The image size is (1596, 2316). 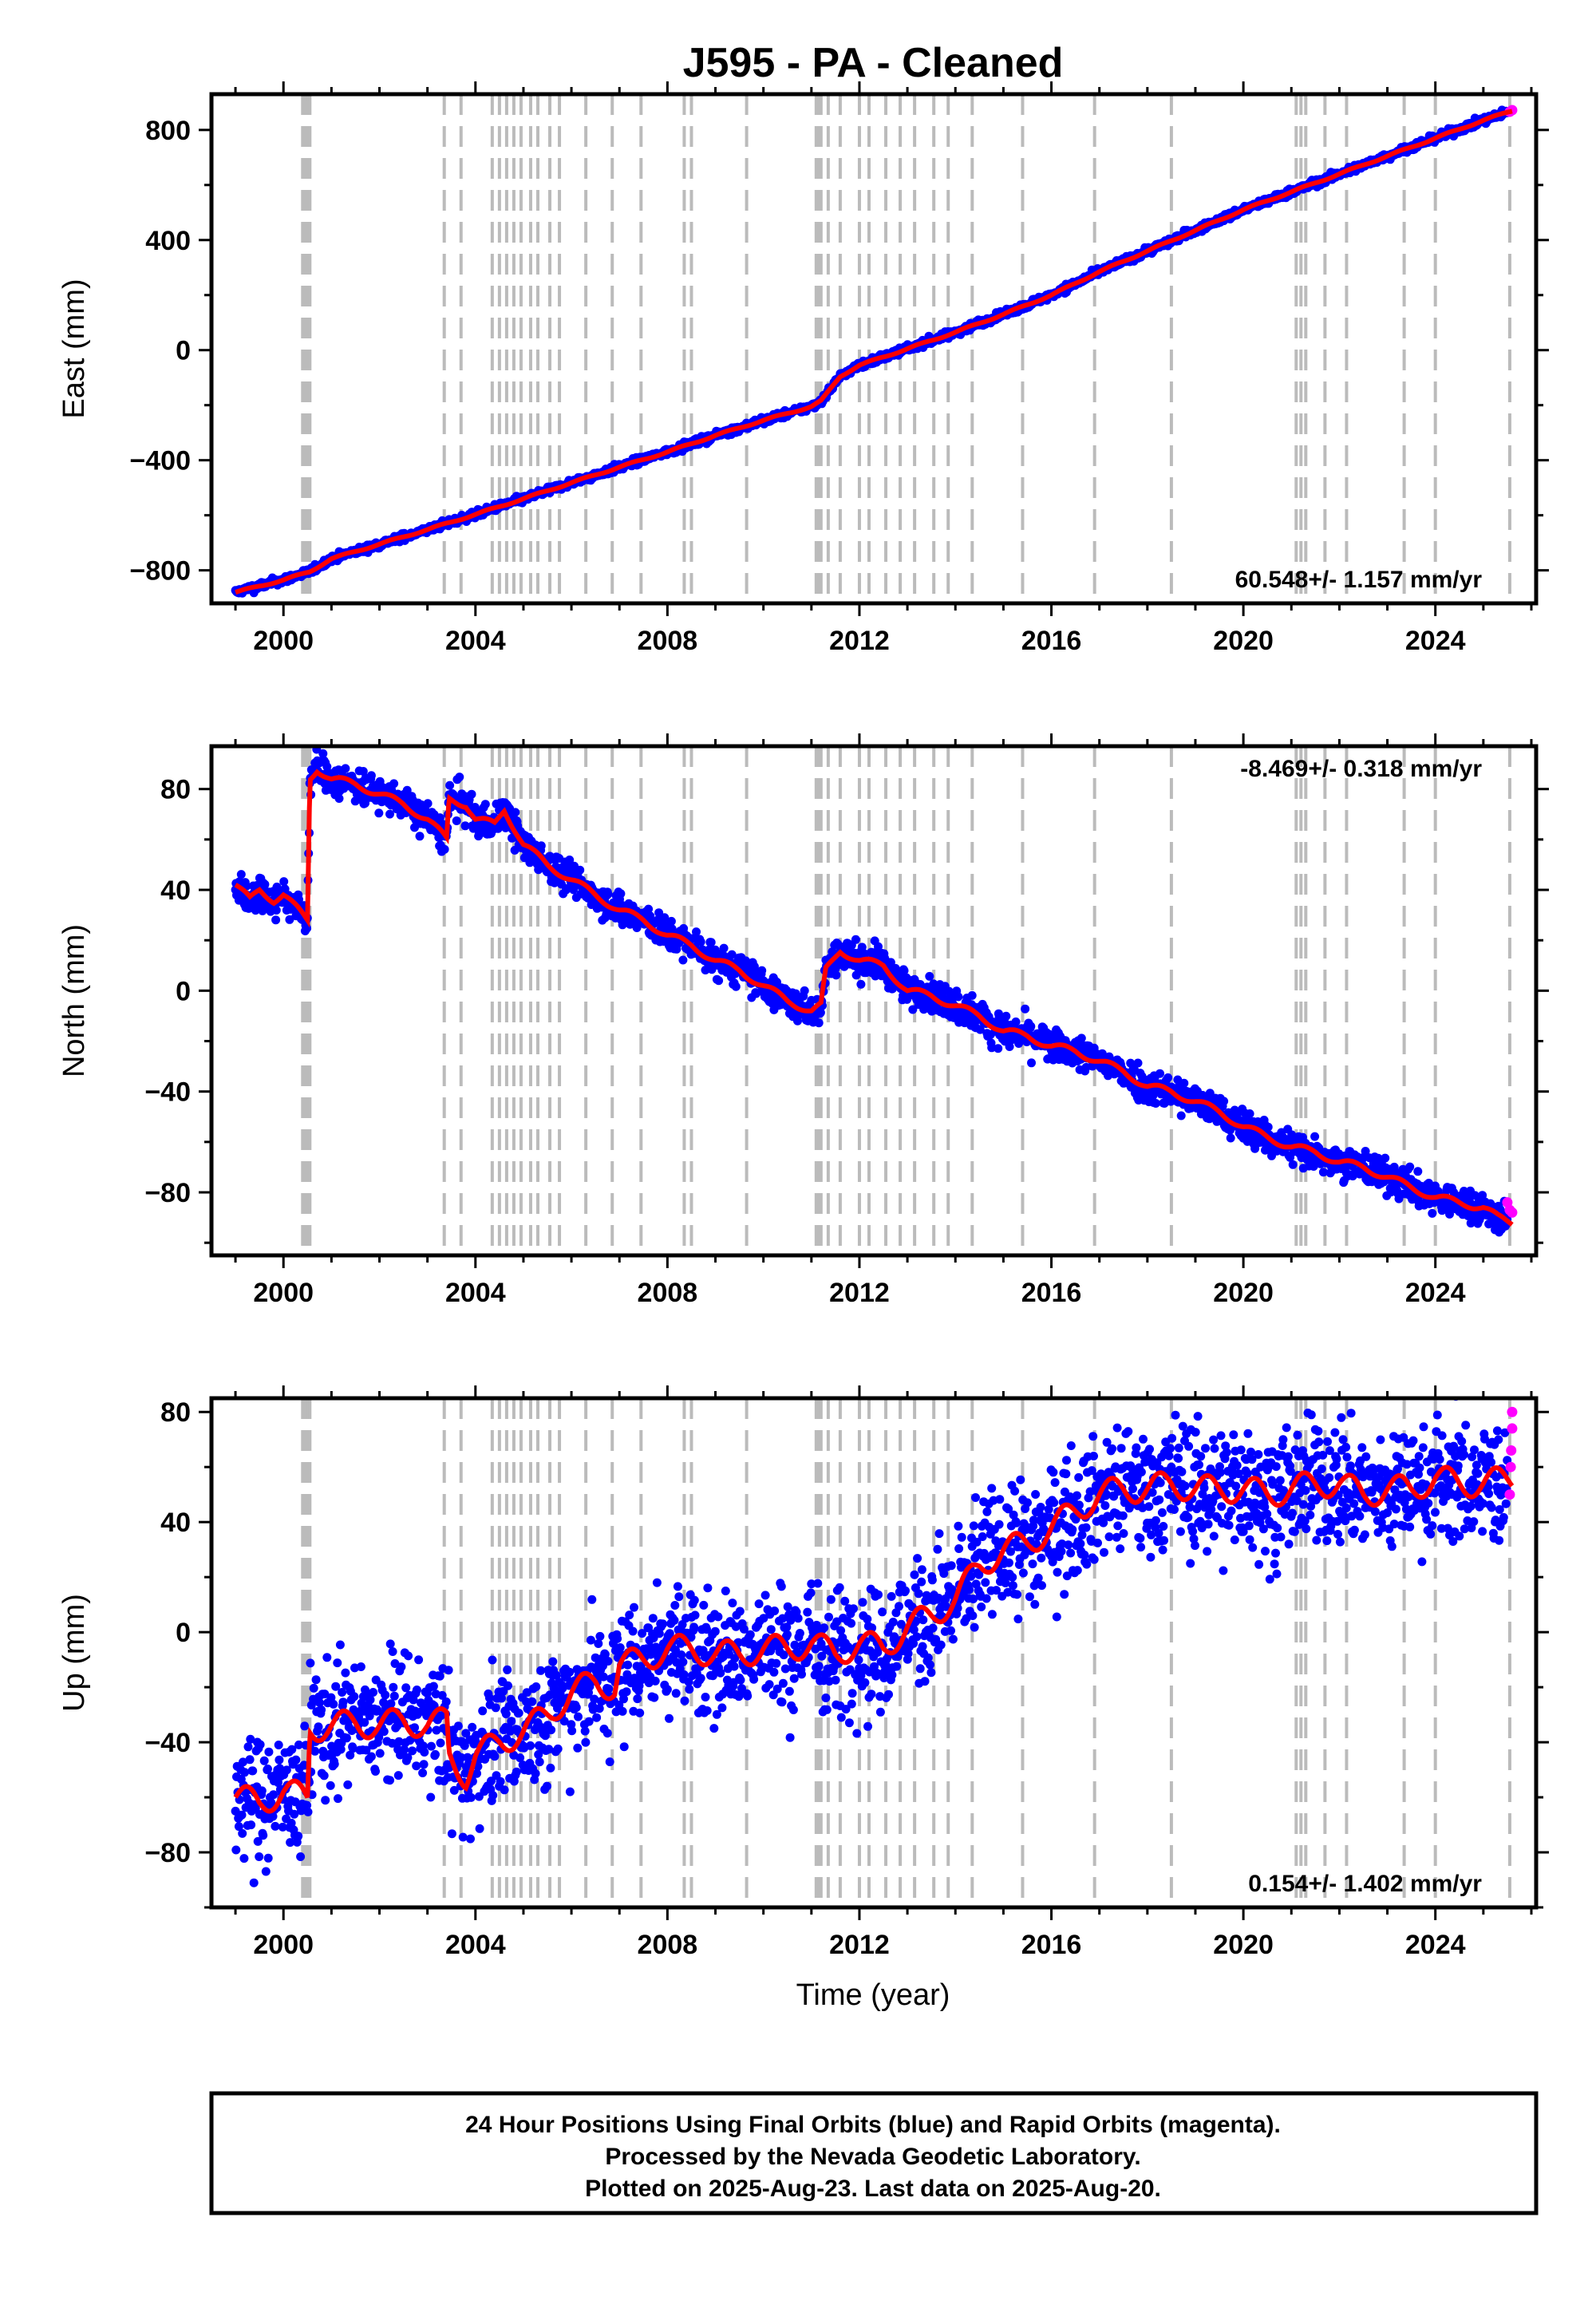 I want to click on x-tick-label: 2004, so click(x=475, y=1293).